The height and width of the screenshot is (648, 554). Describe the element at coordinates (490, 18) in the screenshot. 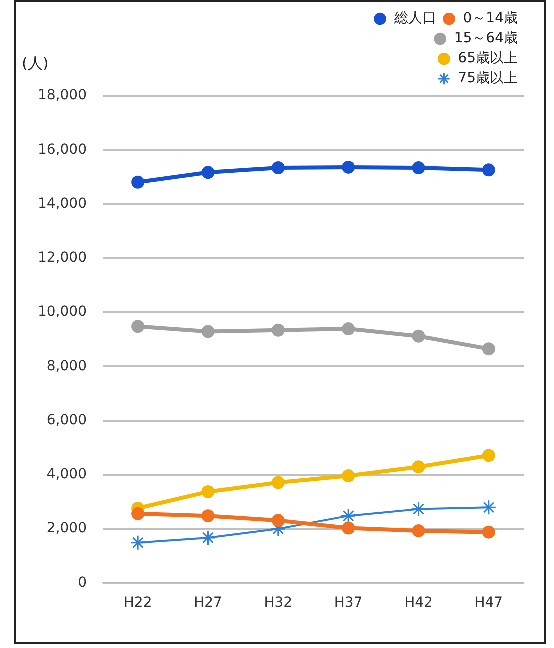

I see `legend-label: 0～14歳` at that location.